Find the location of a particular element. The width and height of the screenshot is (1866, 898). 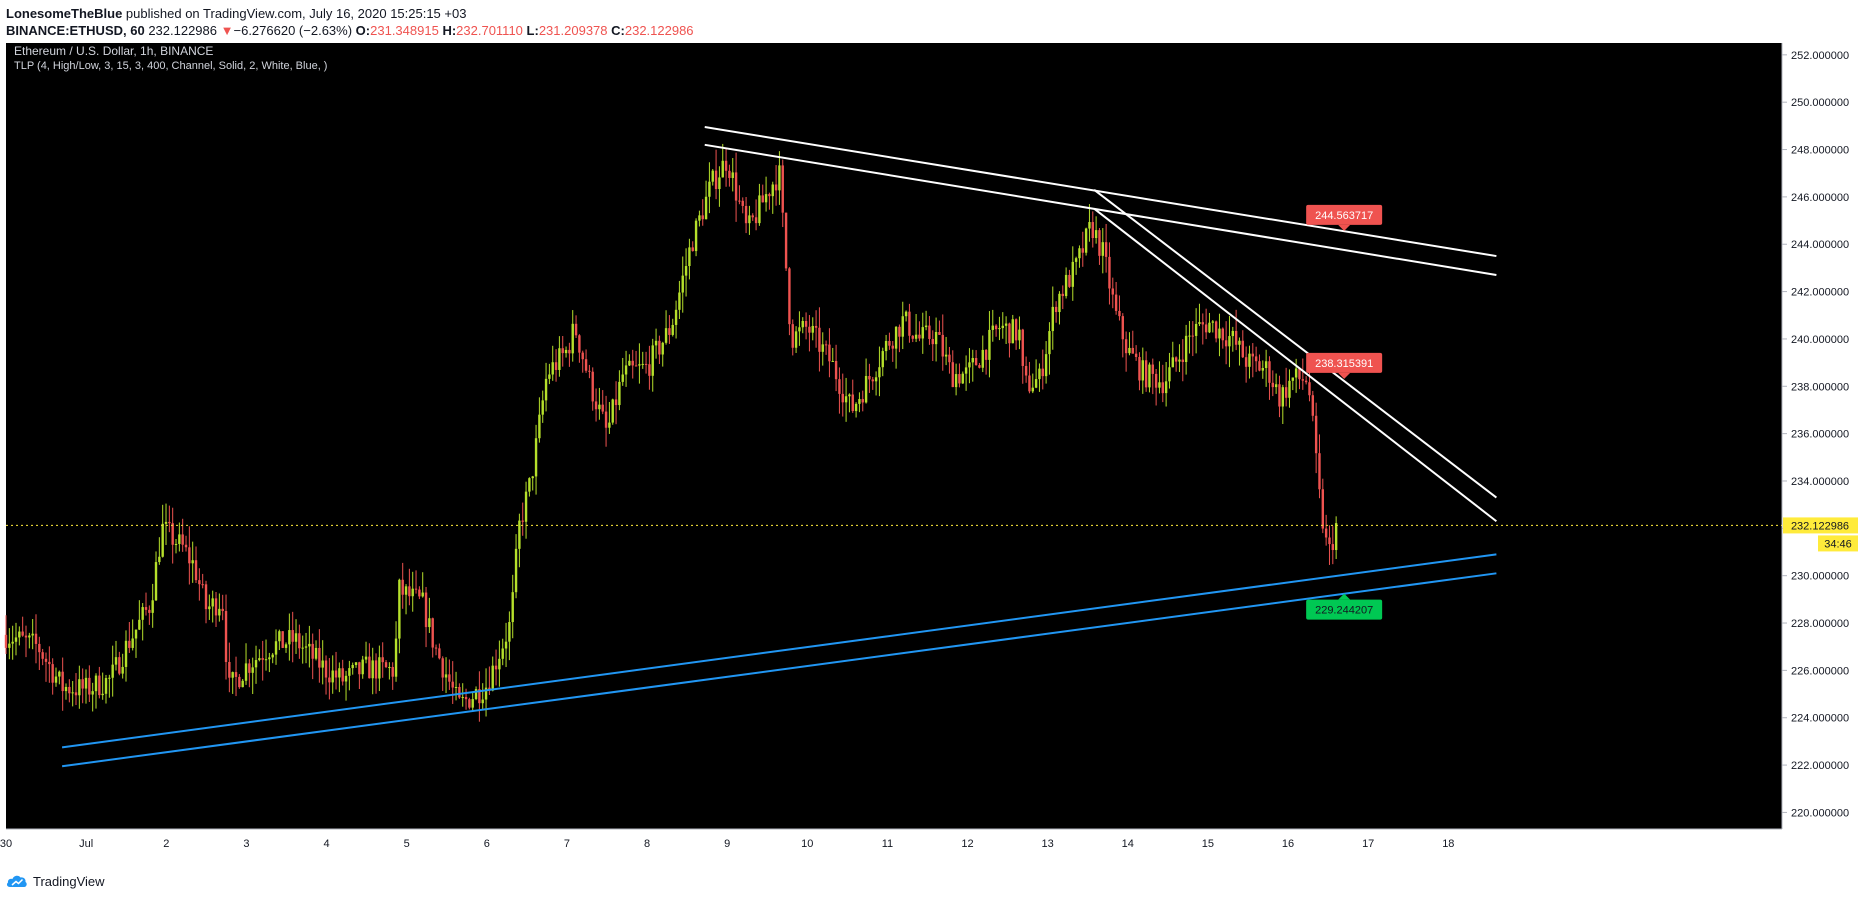

y-tick-label: 240.000000 is located at coordinates (1820, 340).